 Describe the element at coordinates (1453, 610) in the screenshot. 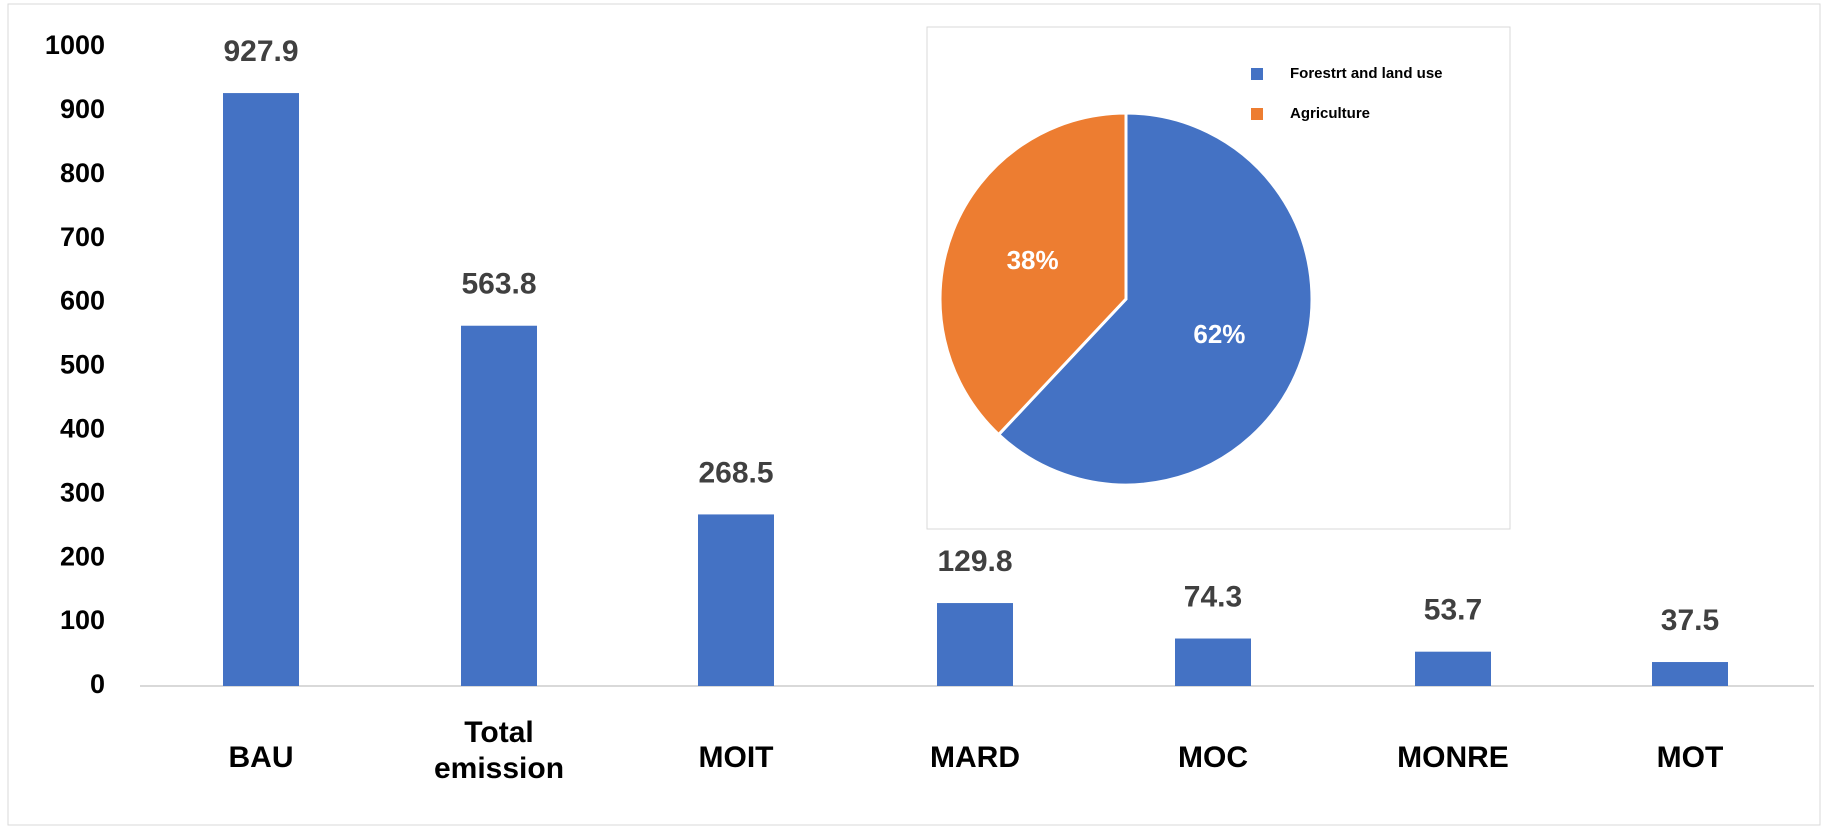

I see `data-label: 53.7` at that location.